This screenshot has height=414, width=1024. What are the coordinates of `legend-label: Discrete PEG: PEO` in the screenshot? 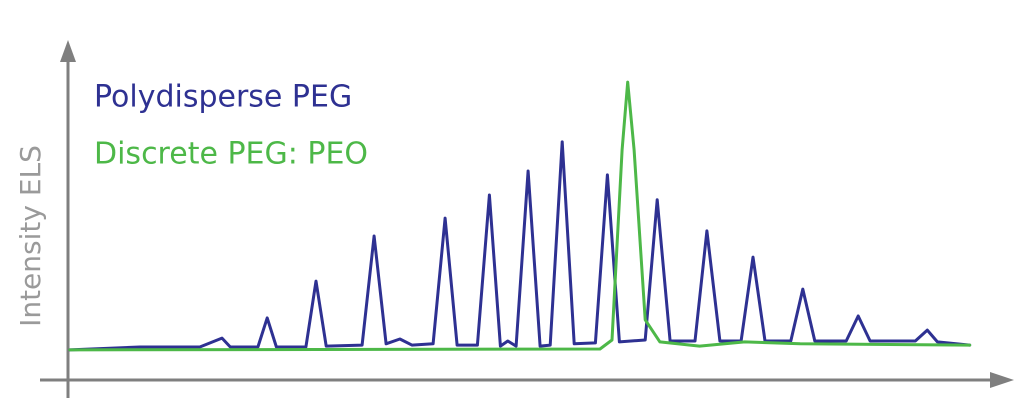 It's located at (231, 154).